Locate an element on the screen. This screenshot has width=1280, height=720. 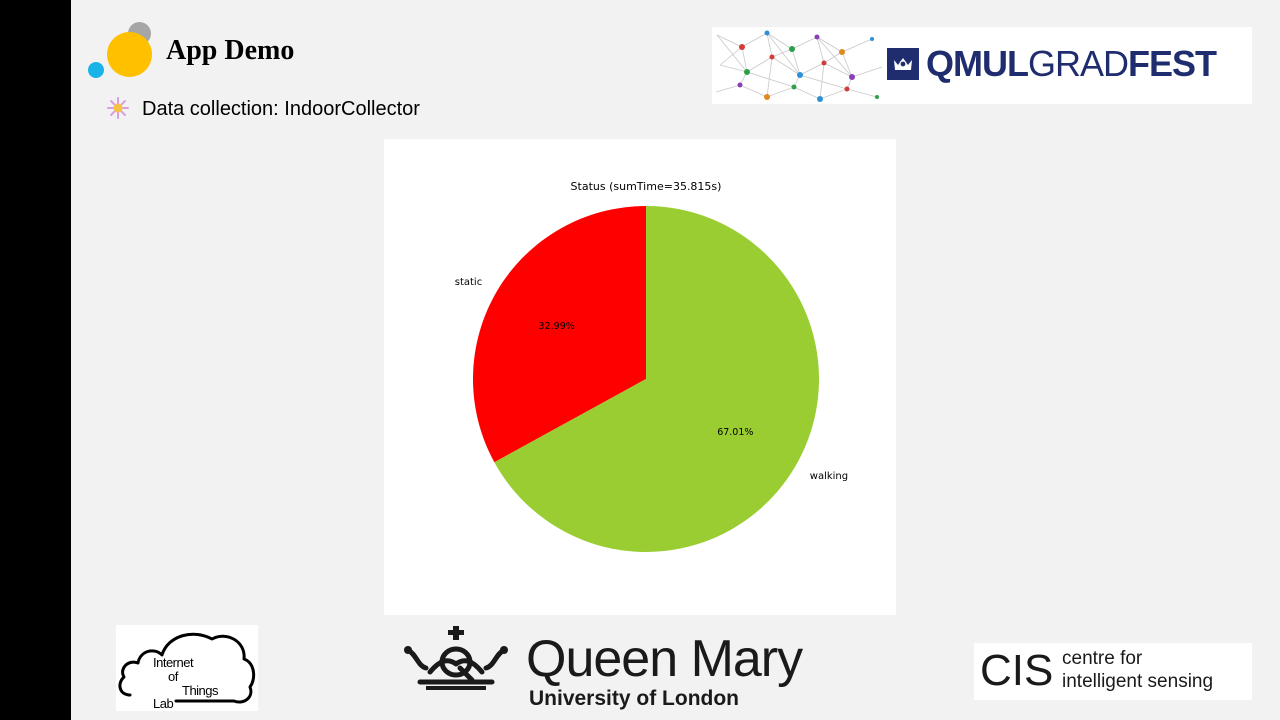
cis-logo: CIS centre for intelligent sensing is located at coordinates (1113, 671).